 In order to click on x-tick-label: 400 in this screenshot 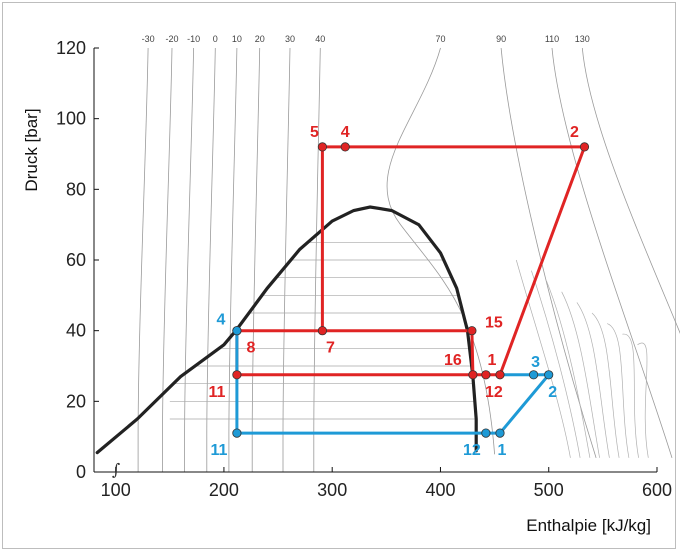, I will do `click(440, 490)`.